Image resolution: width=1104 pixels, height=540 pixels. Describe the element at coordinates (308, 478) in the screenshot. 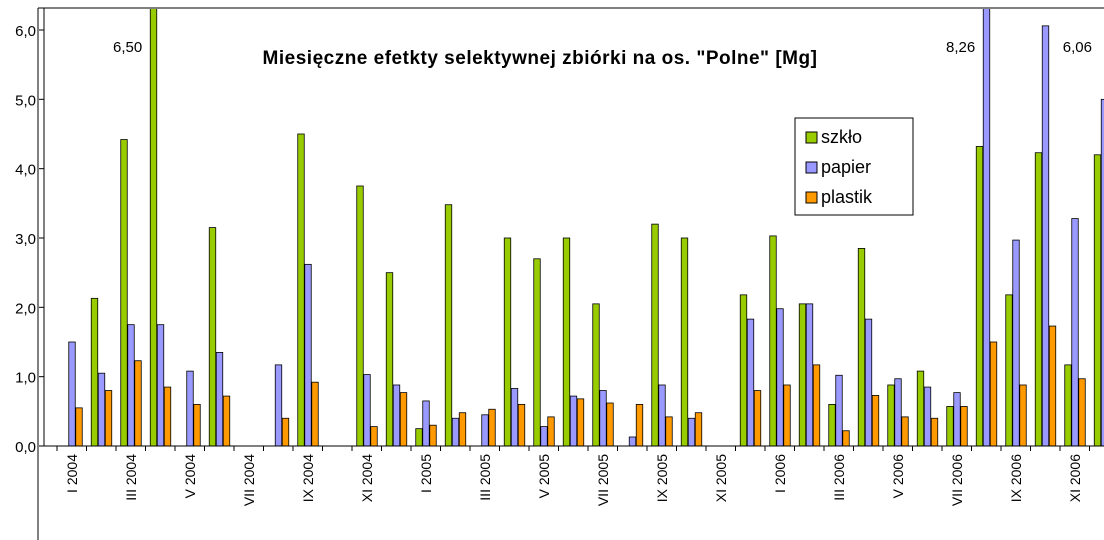

I see `x-tick-label: IX 2004` at that location.